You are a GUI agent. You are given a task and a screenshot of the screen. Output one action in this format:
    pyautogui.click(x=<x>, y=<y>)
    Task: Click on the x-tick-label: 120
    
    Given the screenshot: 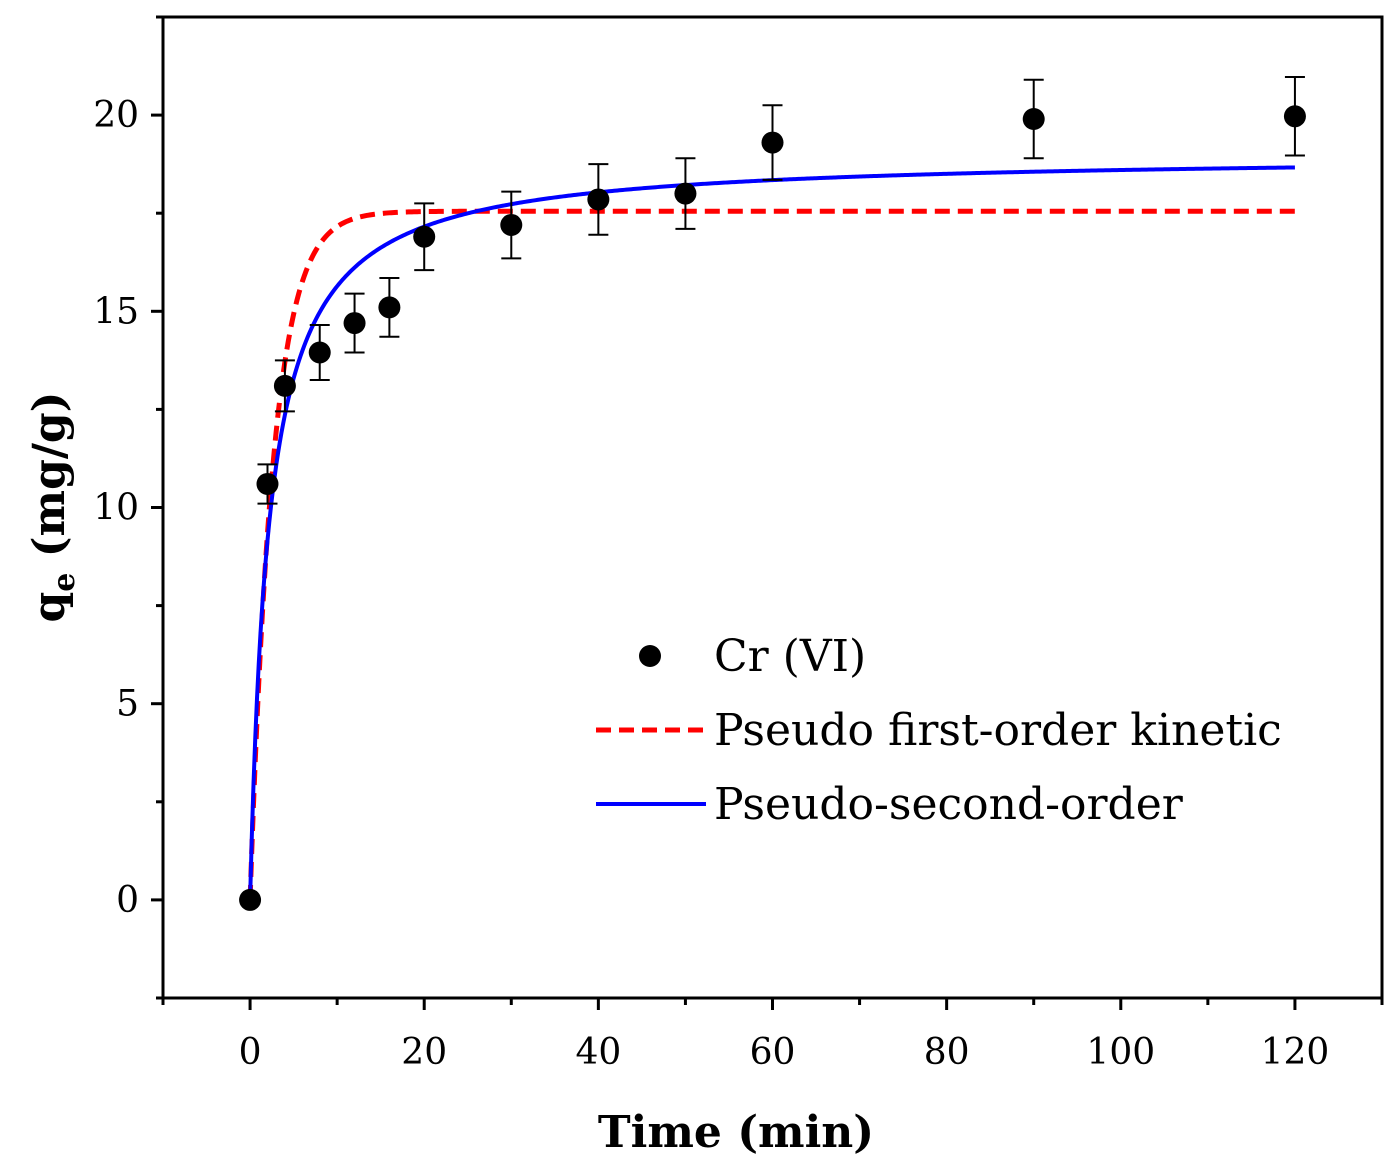 What is the action you would take?
    pyautogui.click(x=1295, y=1052)
    